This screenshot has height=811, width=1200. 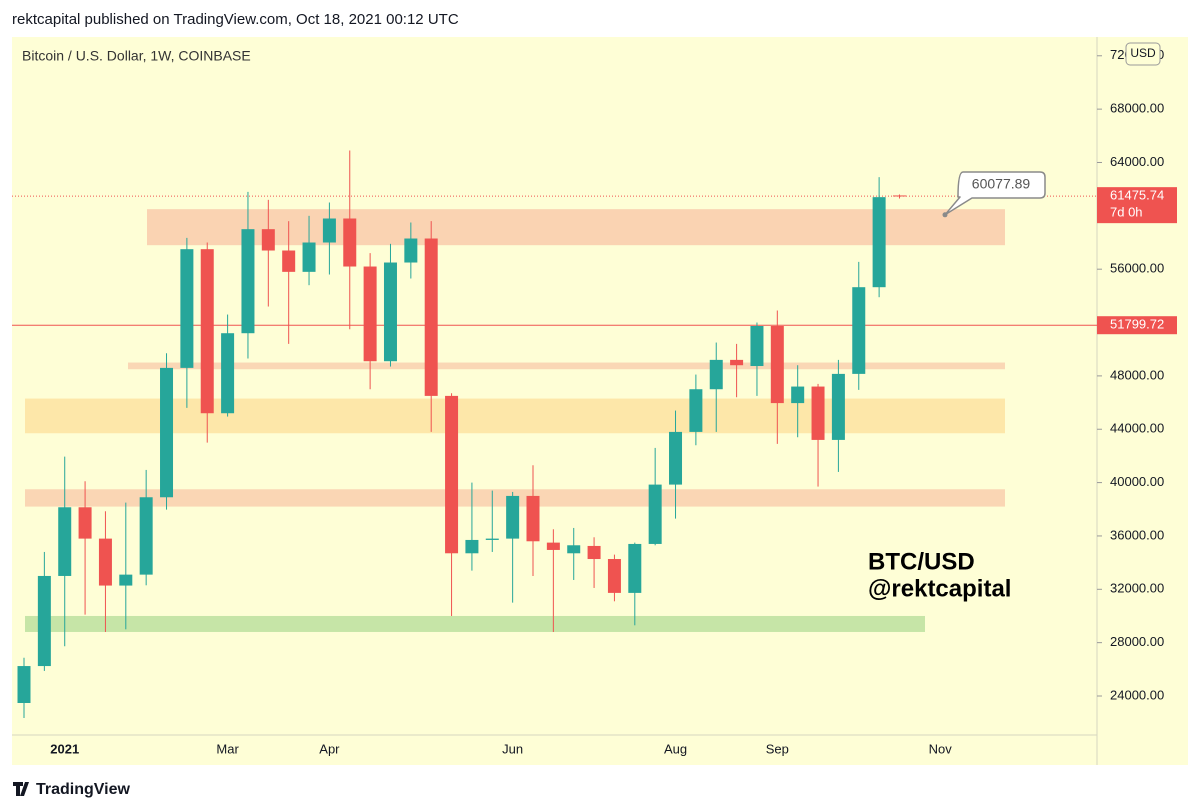 I want to click on y-tick-label: 36000.00, so click(x=1137, y=534).